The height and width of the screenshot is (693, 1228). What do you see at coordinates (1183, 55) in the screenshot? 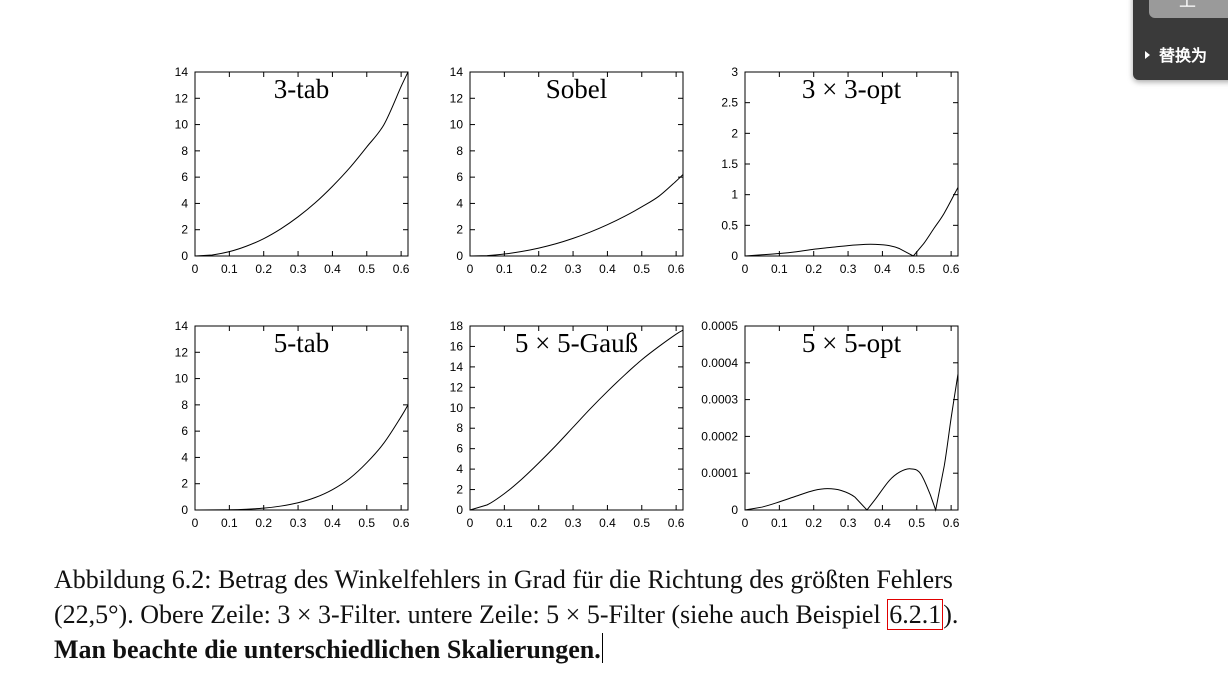
I see `replace-with-label: 替换为` at bounding box center [1183, 55].